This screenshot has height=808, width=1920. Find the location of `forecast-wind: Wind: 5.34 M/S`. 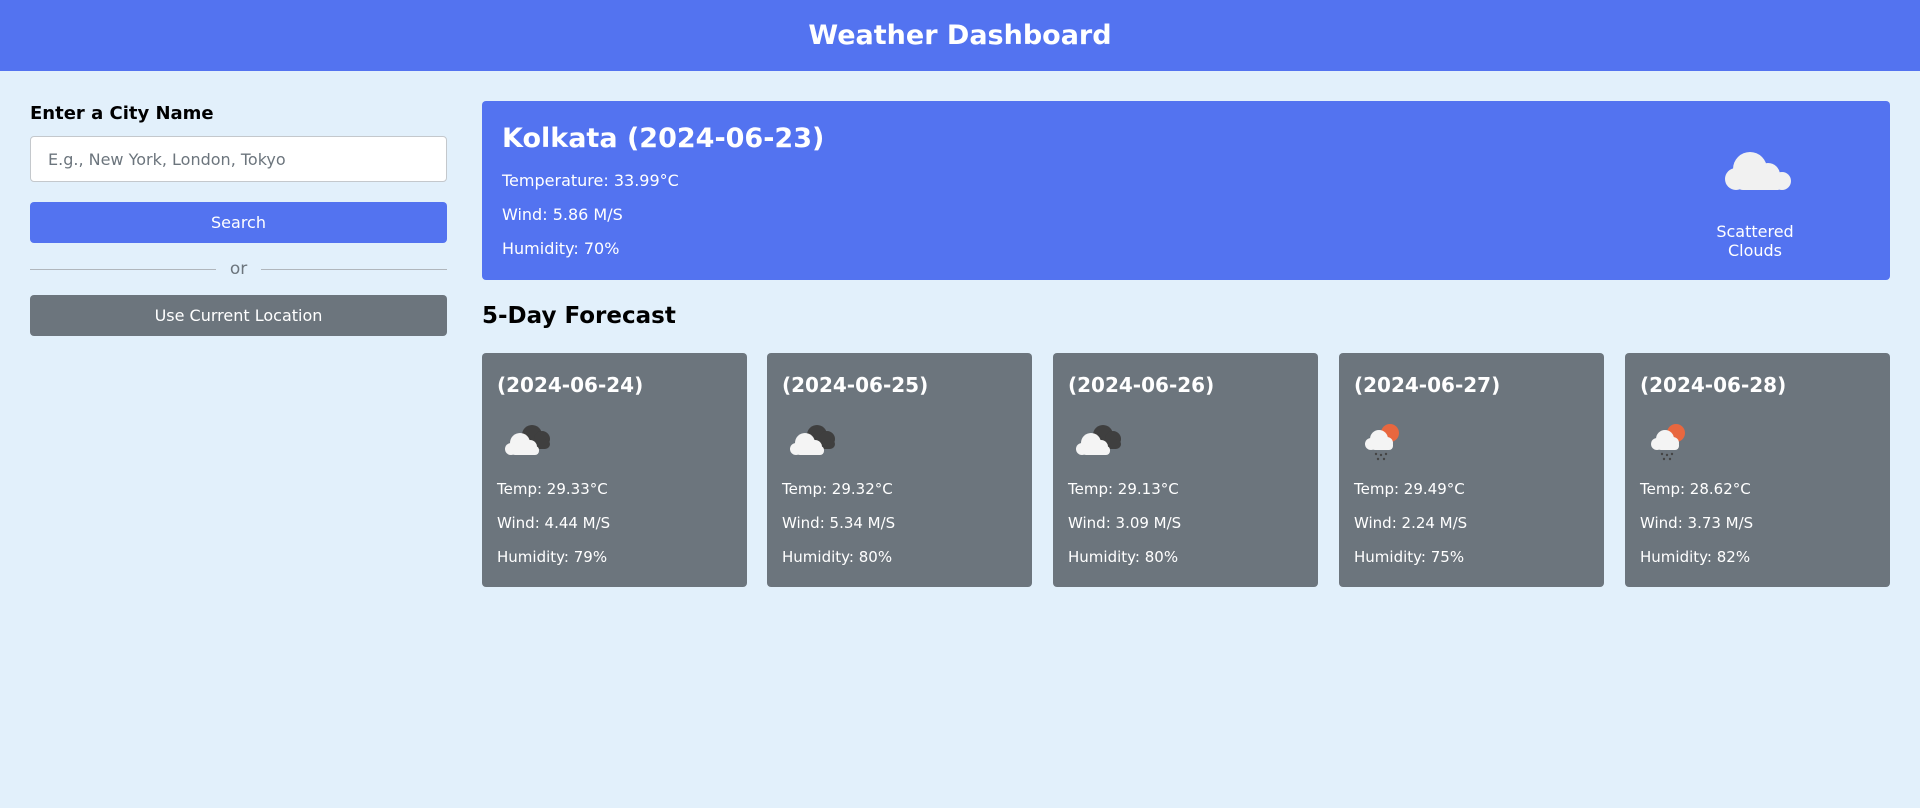

forecast-wind: Wind: 5.34 M/S is located at coordinates (839, 523).